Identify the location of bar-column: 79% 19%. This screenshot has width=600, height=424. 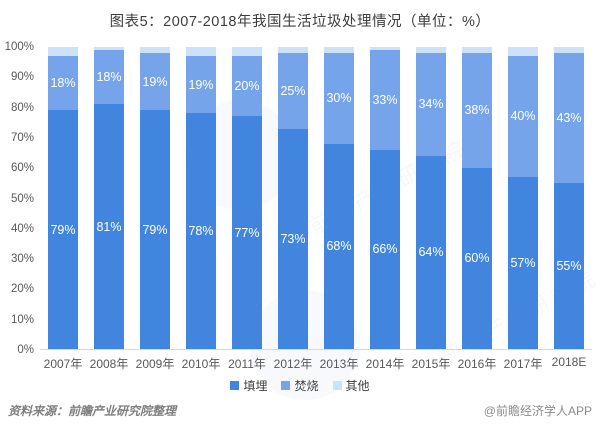
(155, 198).